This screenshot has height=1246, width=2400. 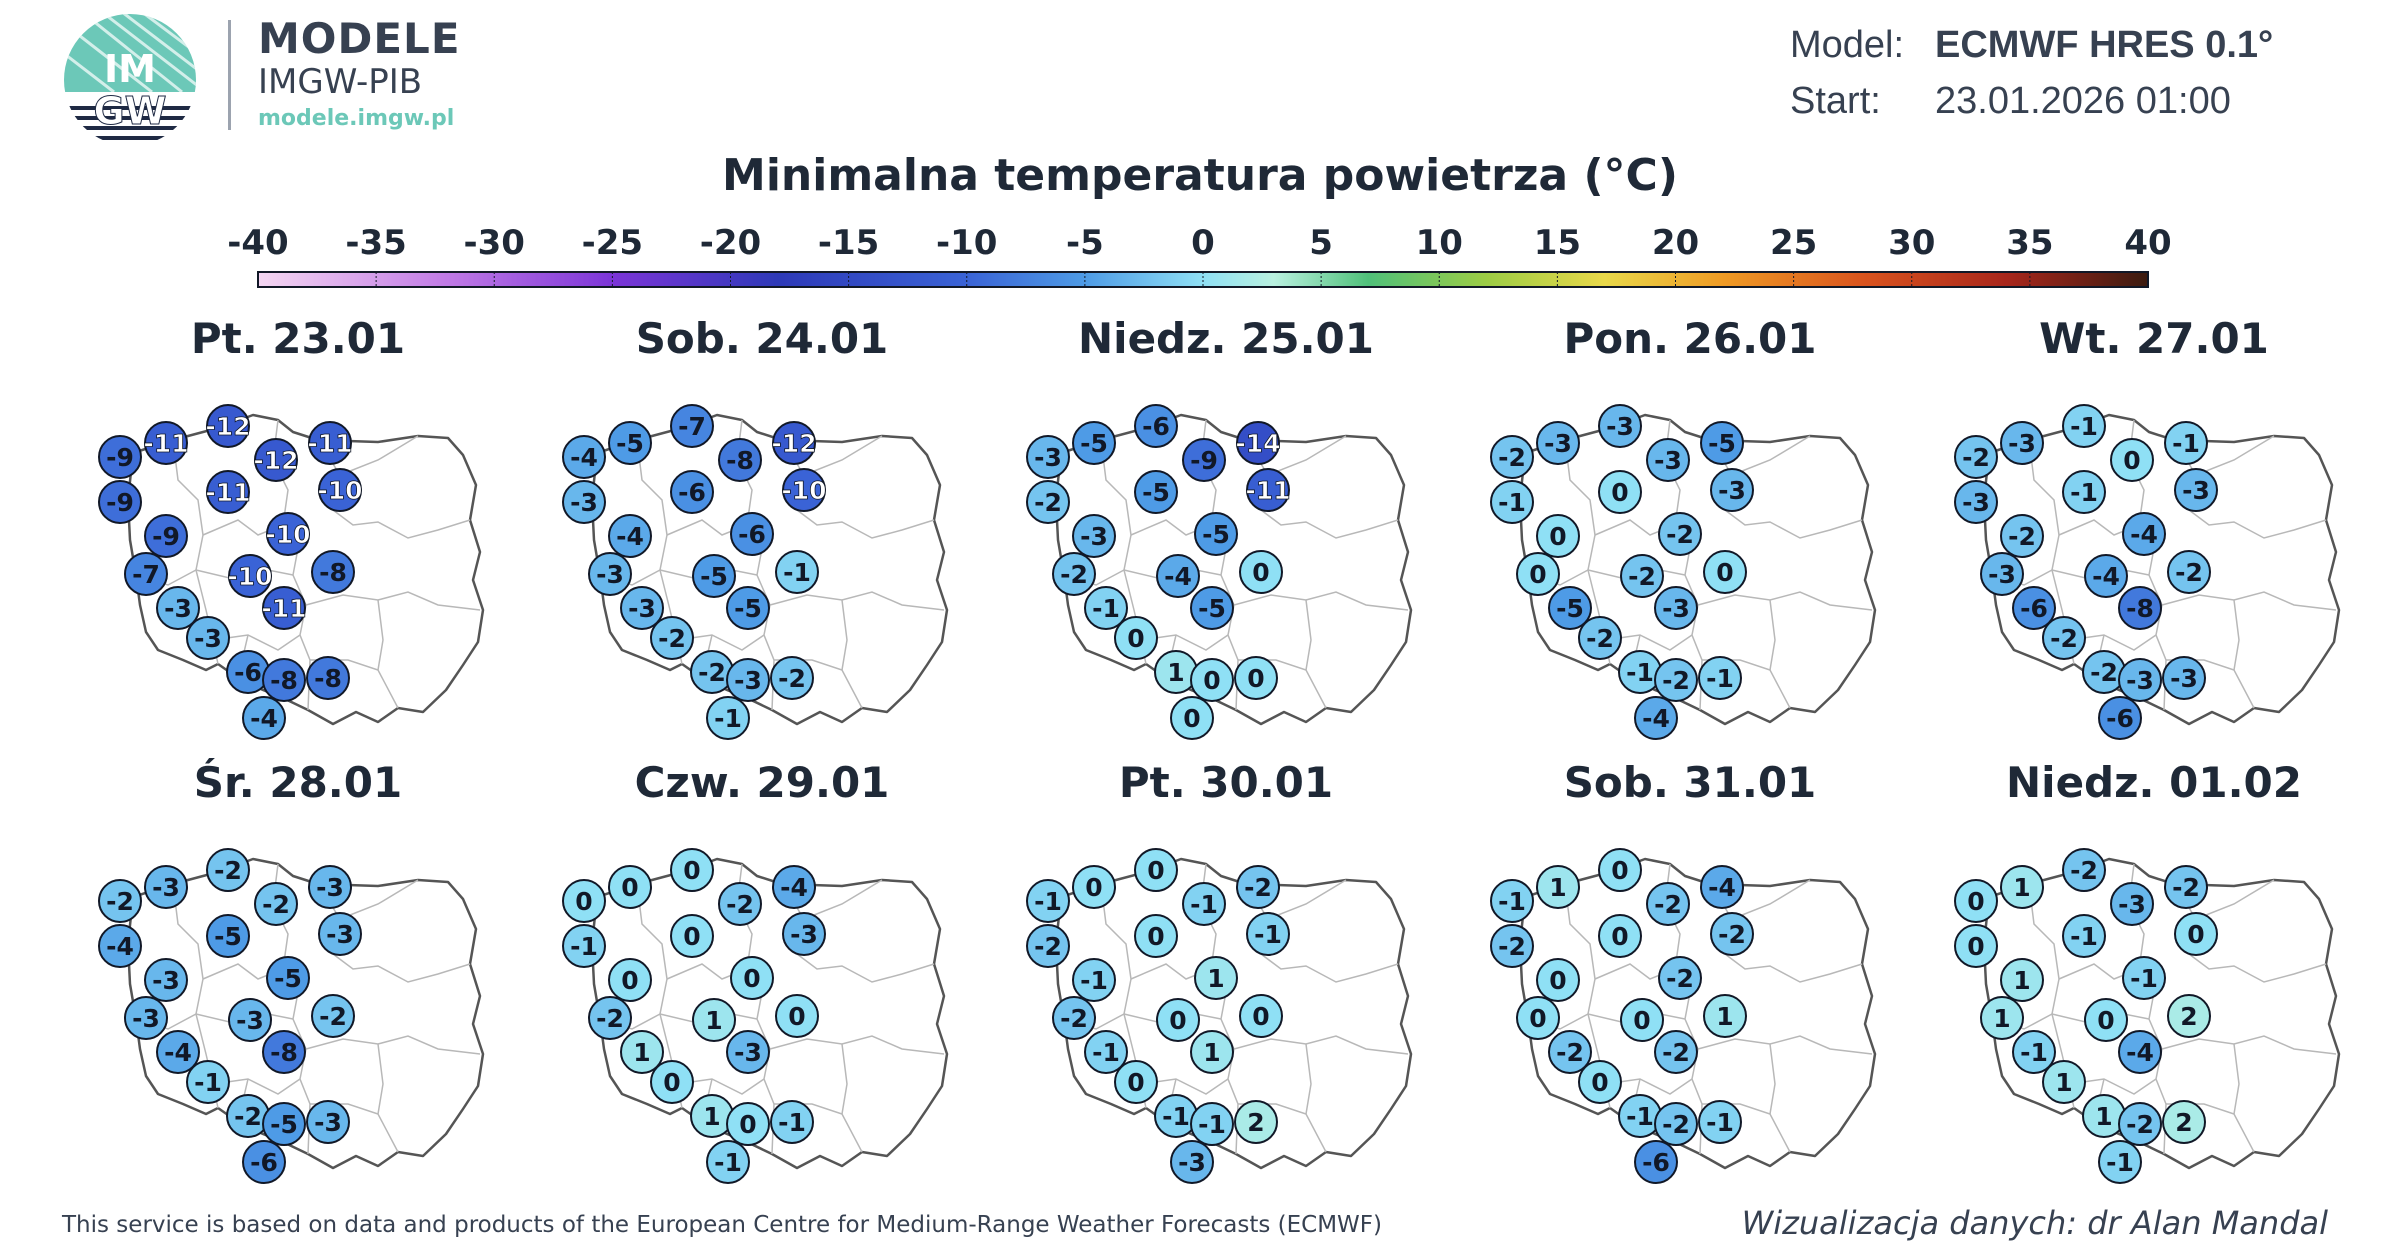 I want to click on logo-text-top: IM, so click(x=130, y=69).